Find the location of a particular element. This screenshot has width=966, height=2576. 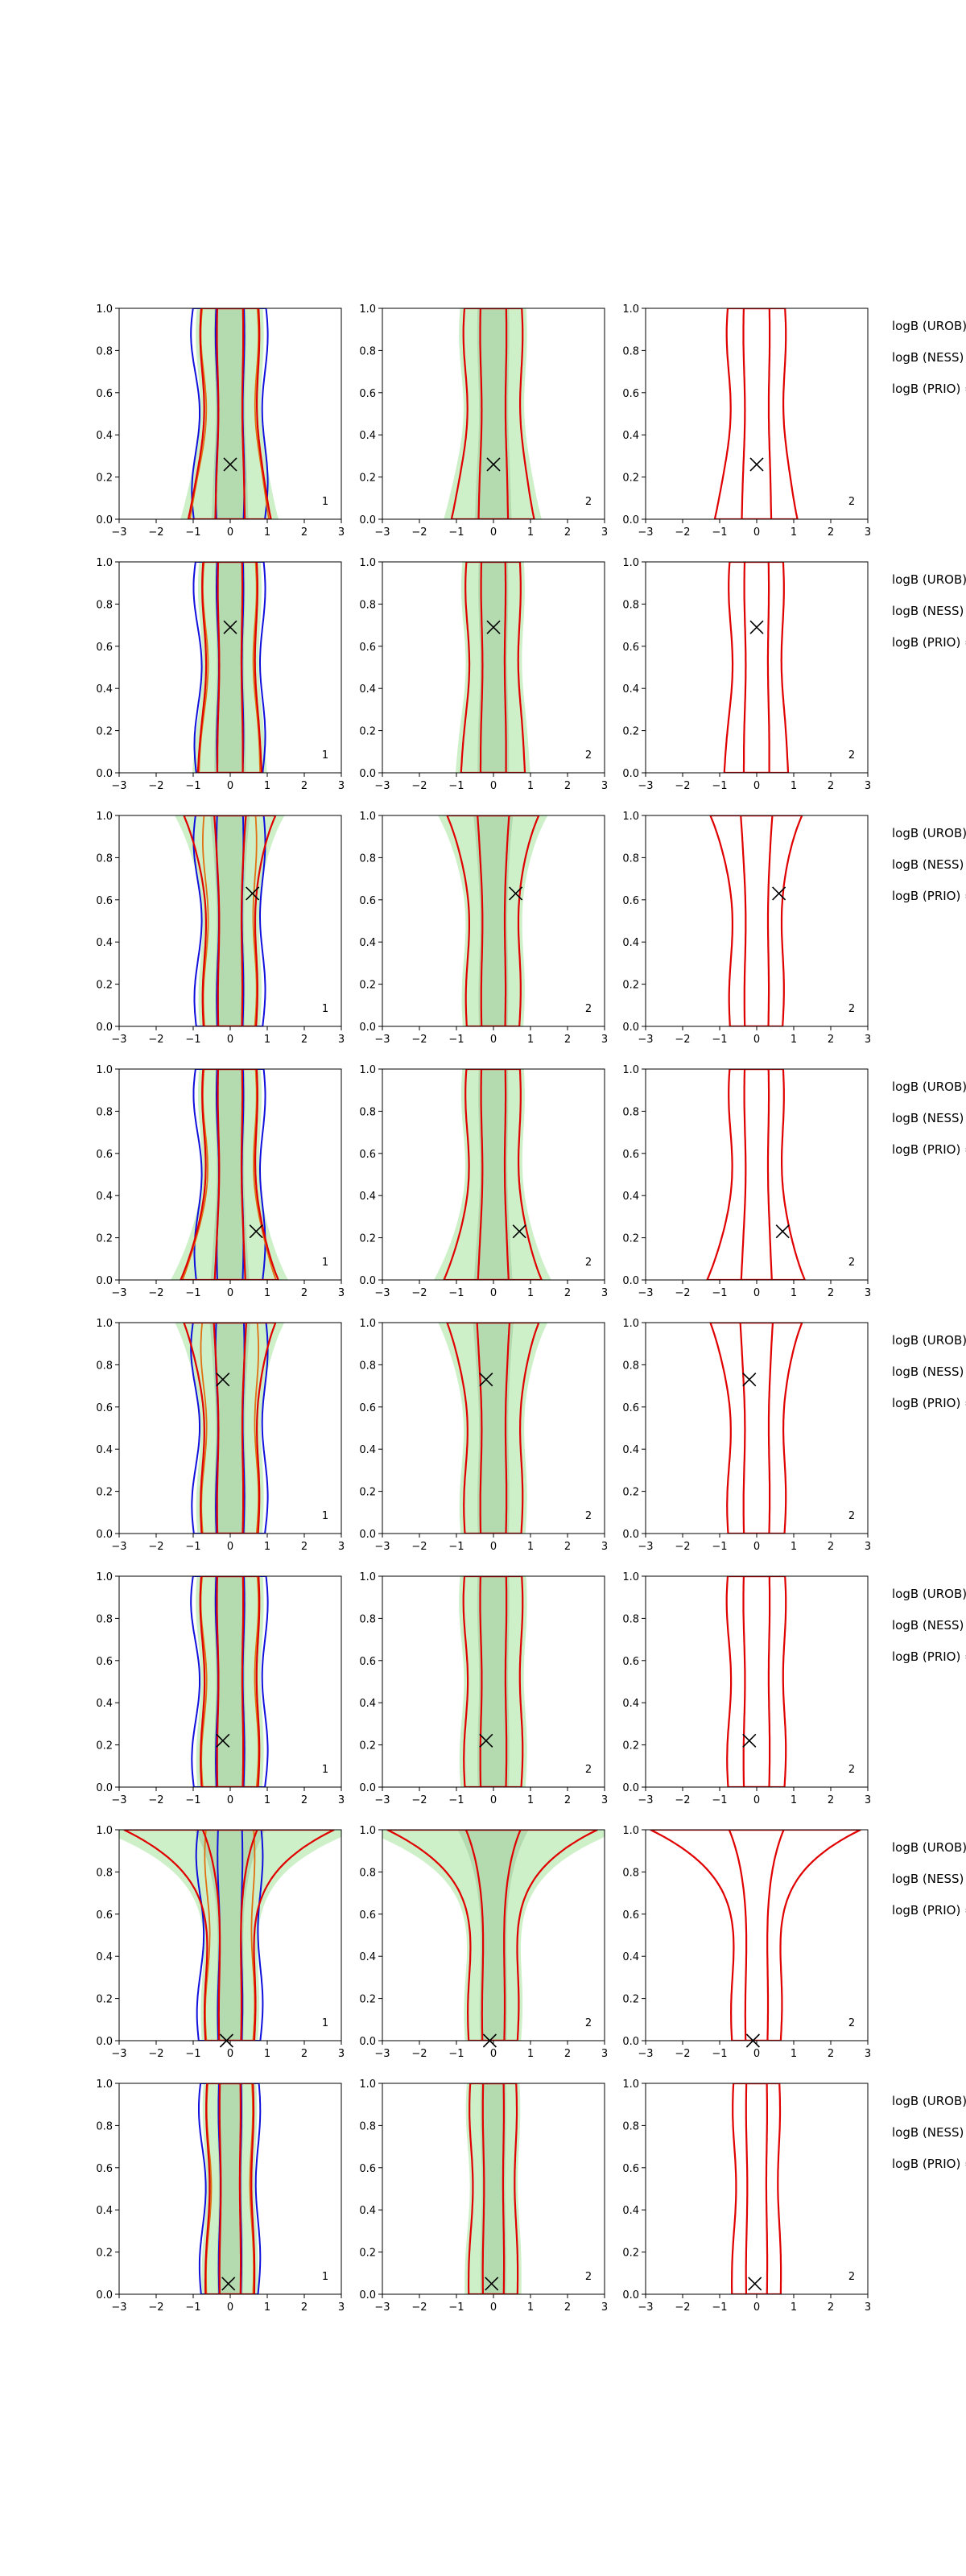

panel-r6-c1: −3 −2 −1 0 1 2 3 0.0 0.2 0.4 0.6 0.8 1.0 1 is located at coordinates (221, 1688).